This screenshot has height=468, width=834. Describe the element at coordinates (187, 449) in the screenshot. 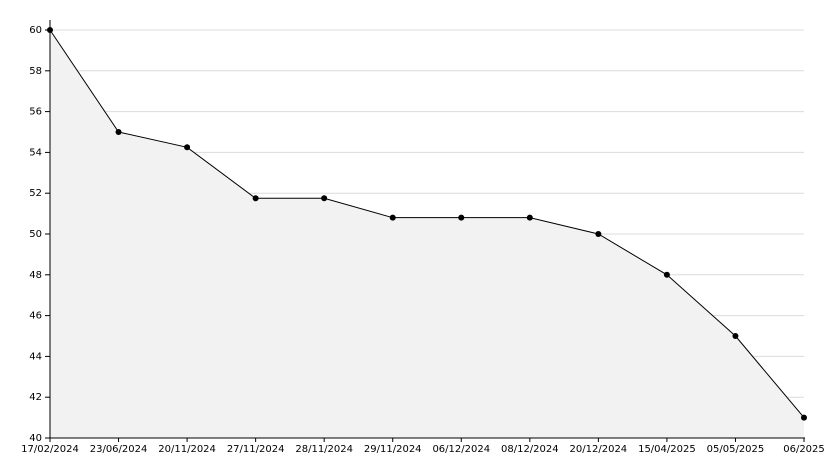

I see `x-tick-label: 20/11/2024` at that location.